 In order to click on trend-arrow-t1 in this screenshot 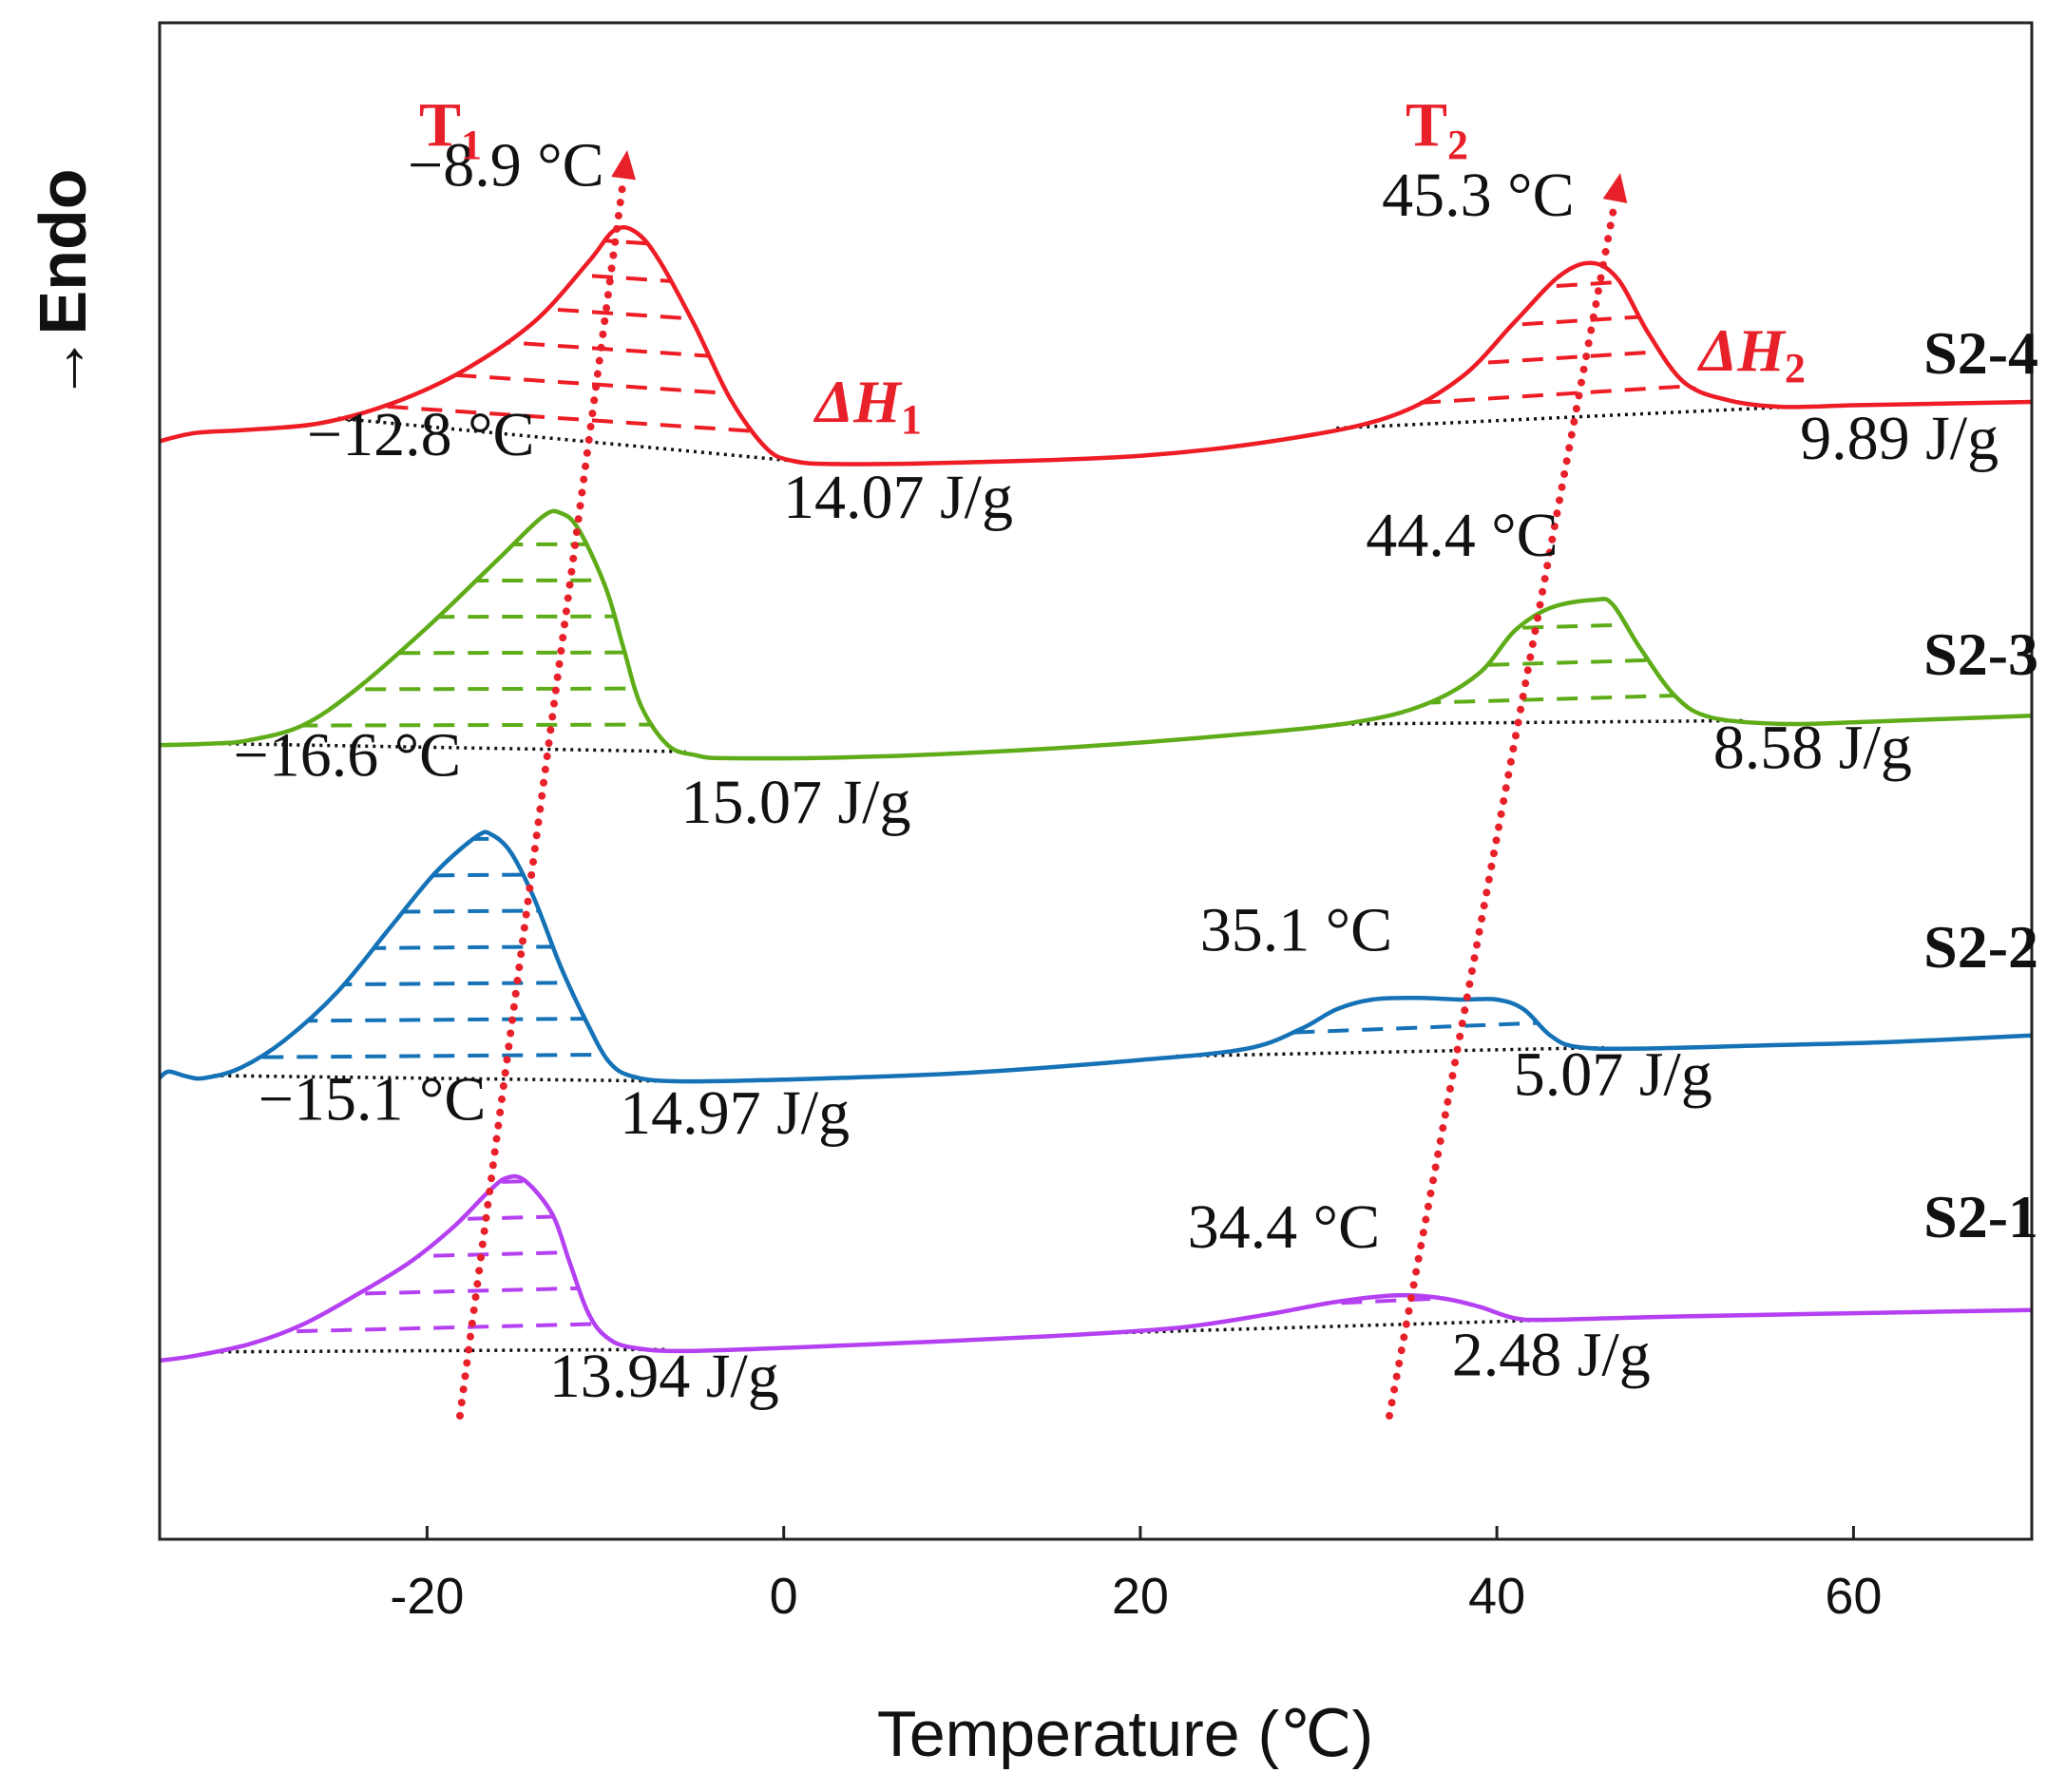, I will do `click(546, 785)`.